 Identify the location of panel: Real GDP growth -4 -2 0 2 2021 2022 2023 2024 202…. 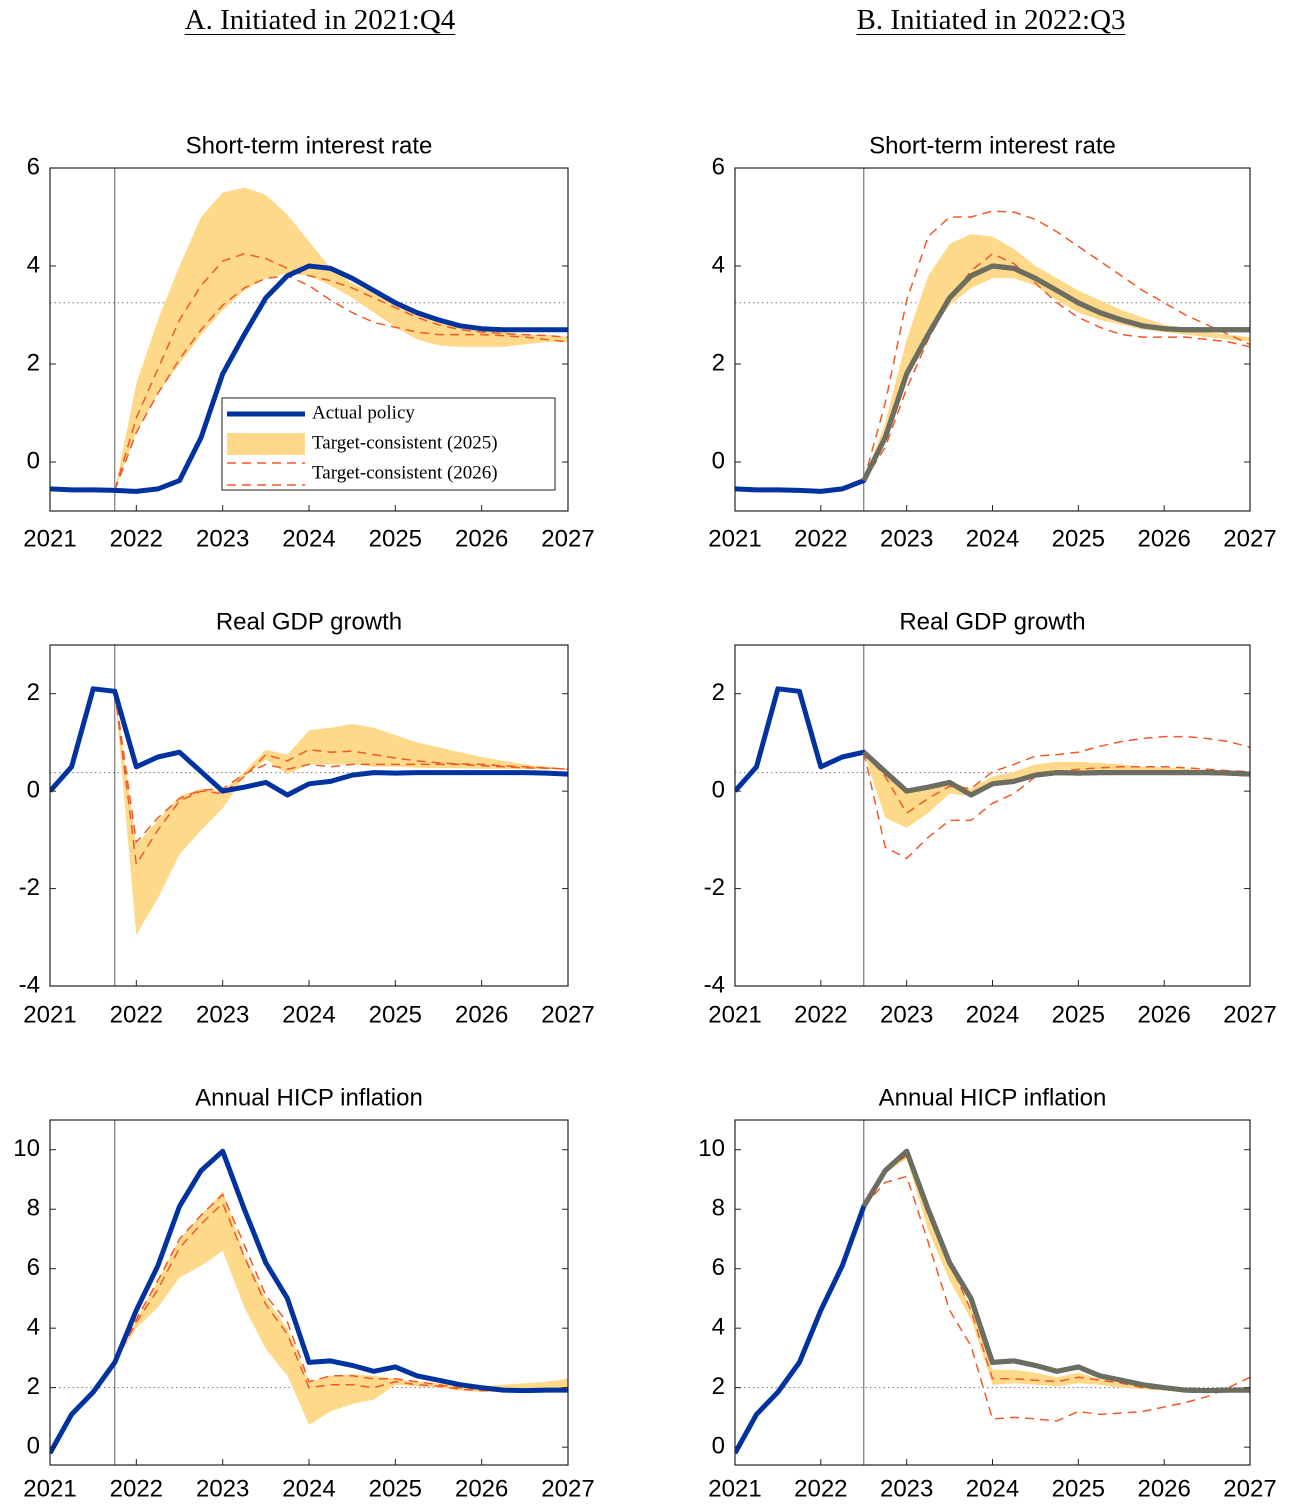
(307, 818).